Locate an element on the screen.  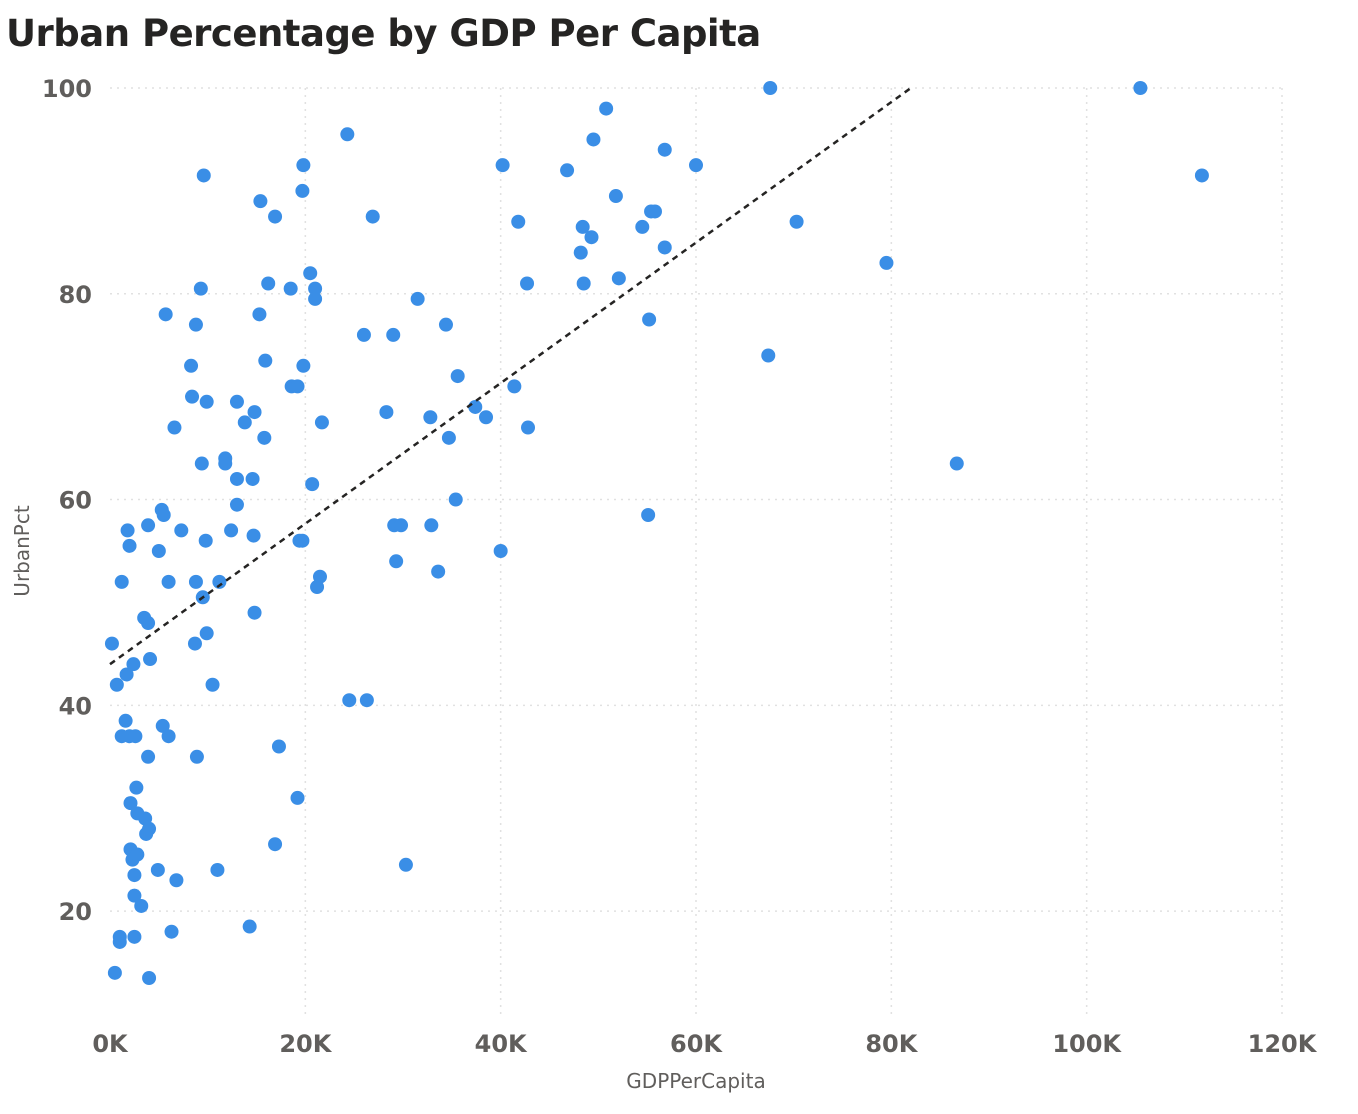
x-tick-label: 120K is located at coordinates (1283, 1044).